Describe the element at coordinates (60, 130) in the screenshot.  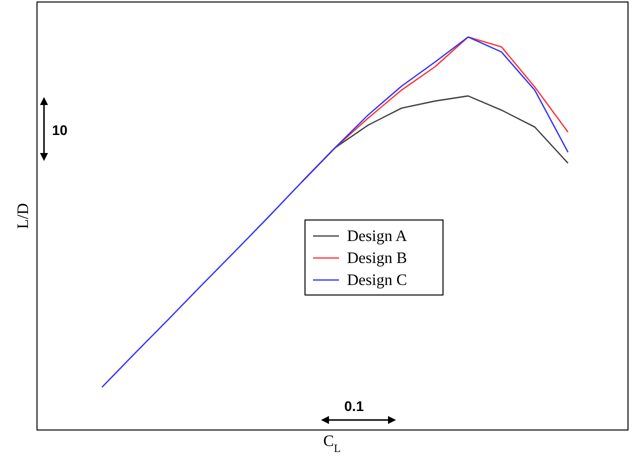
I see `text: 10` at that location.